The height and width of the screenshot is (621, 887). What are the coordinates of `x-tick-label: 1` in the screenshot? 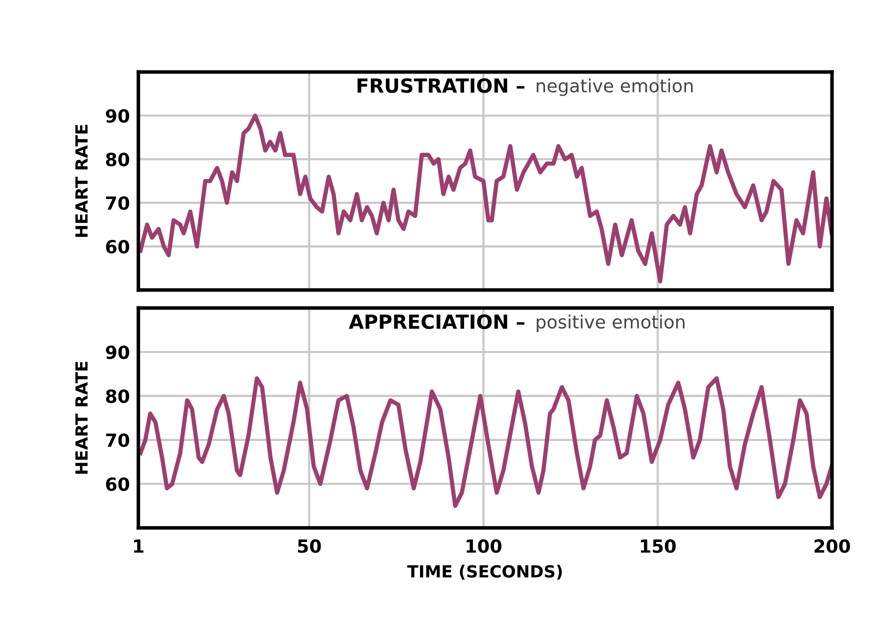 It's located at (139, 546).